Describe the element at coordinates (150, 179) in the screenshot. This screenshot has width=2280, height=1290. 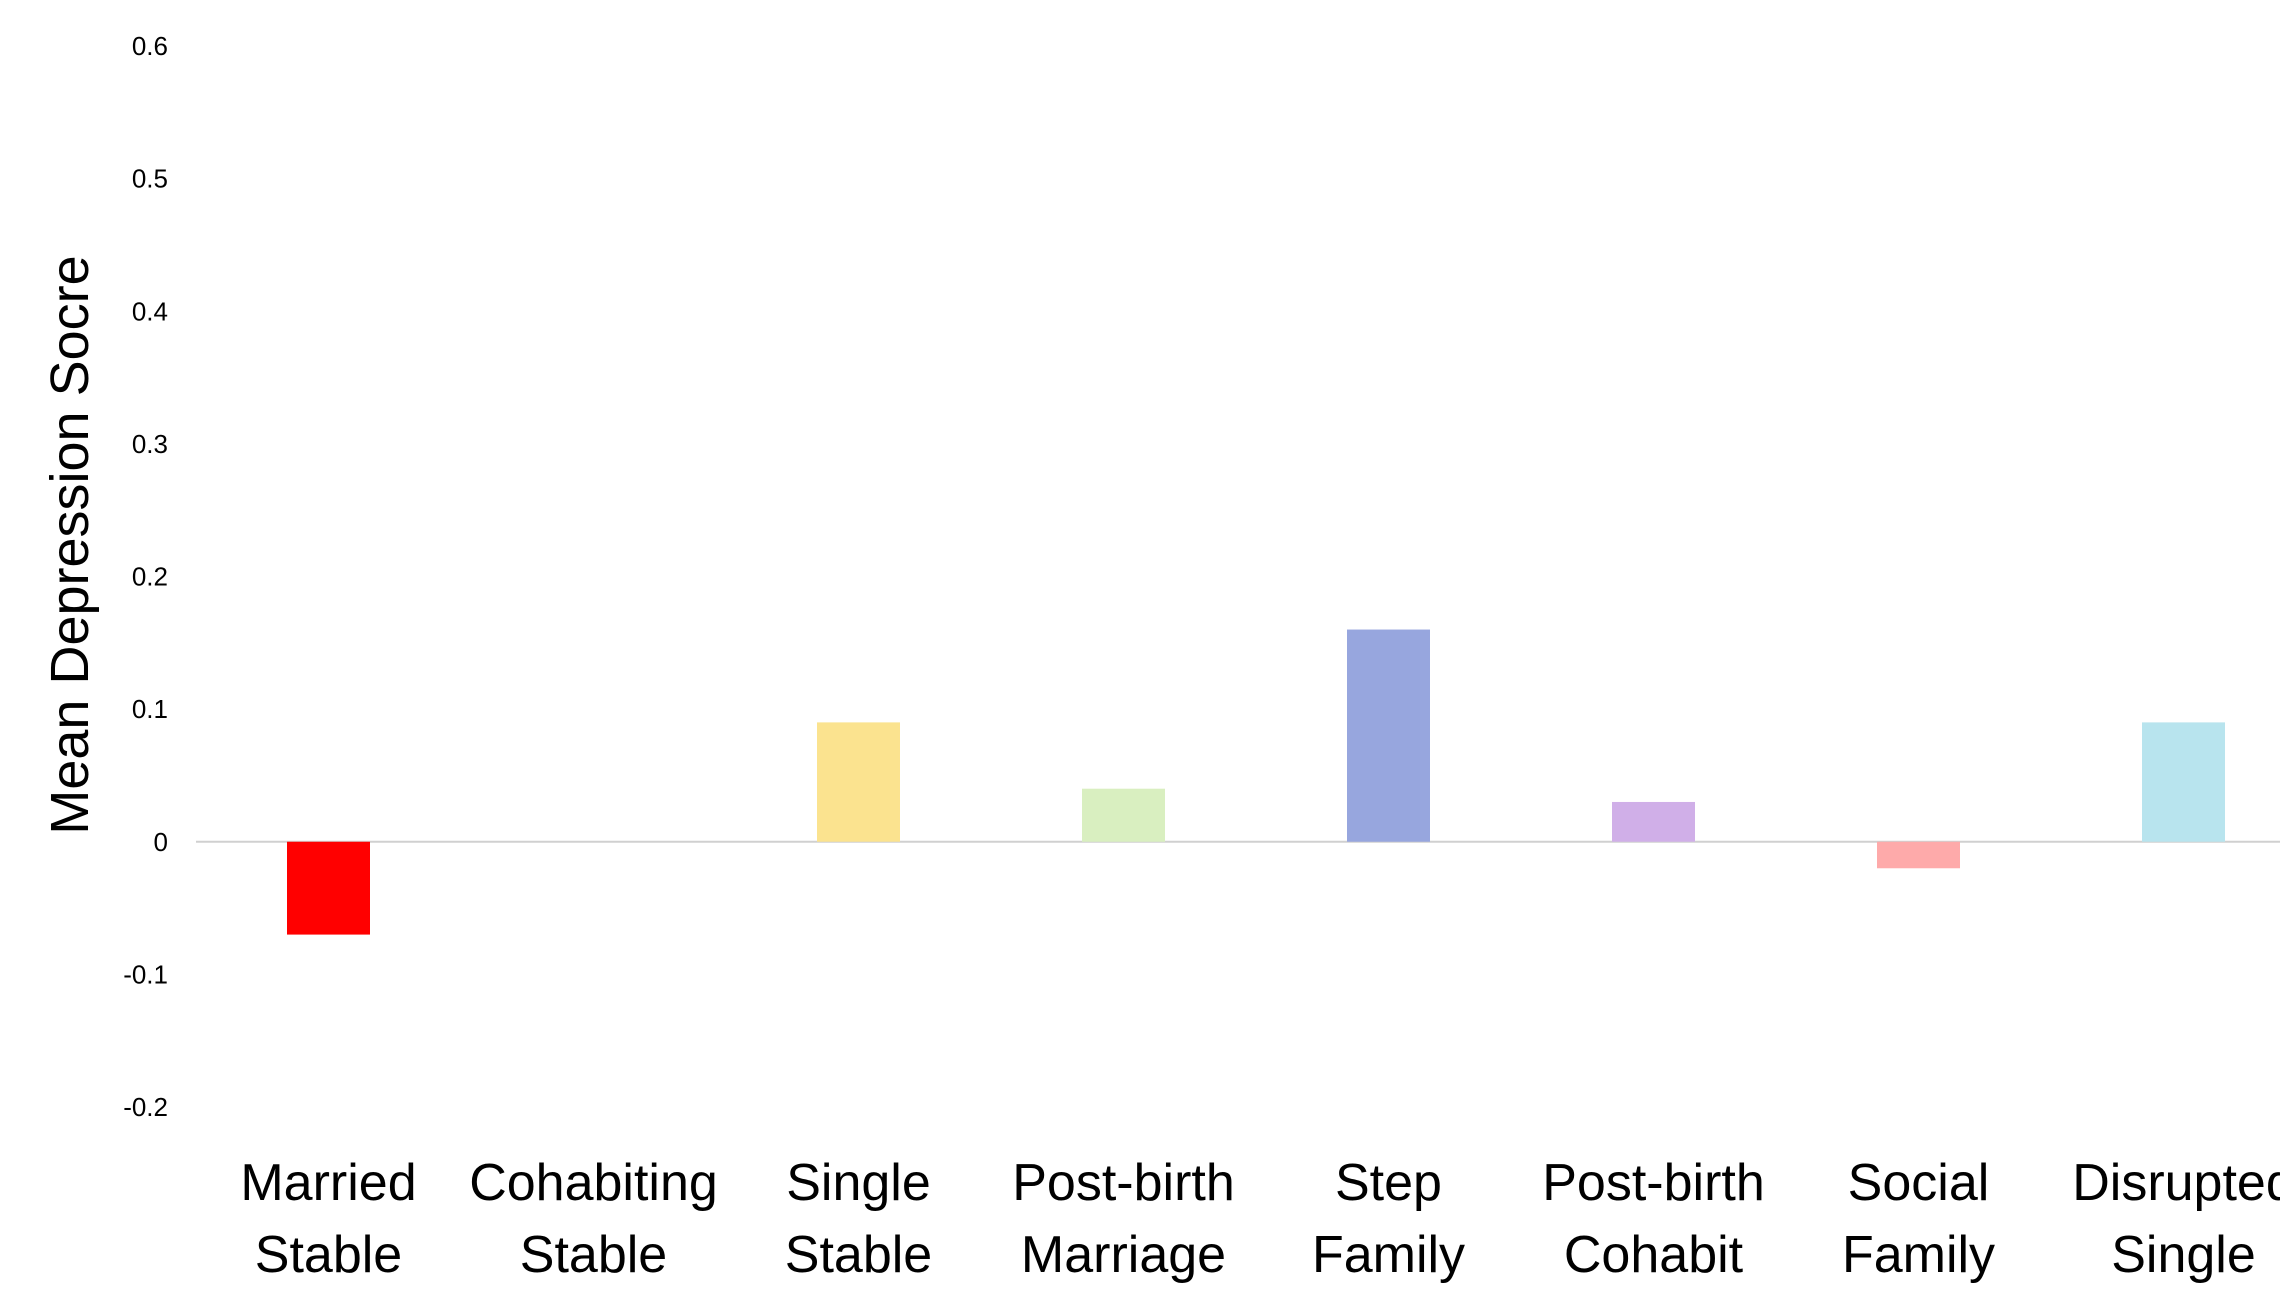
I see `y-tick-label: 0.5` at that location.